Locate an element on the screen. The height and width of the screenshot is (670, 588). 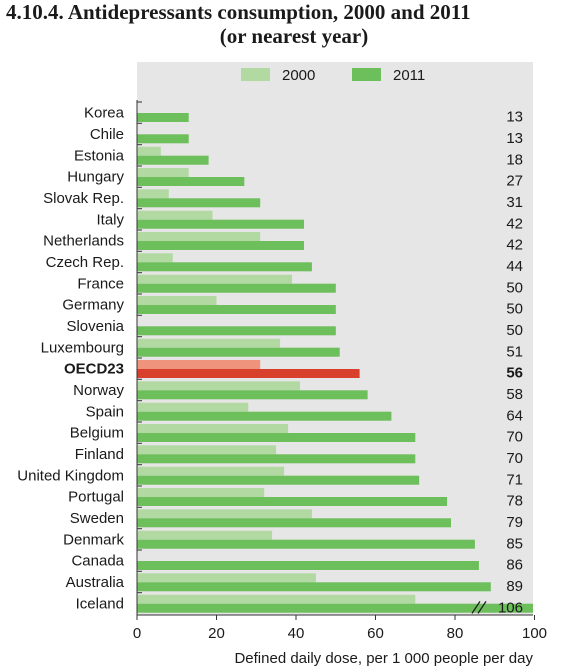
bar-denmark-2000 is located at coordinates (205, 535).